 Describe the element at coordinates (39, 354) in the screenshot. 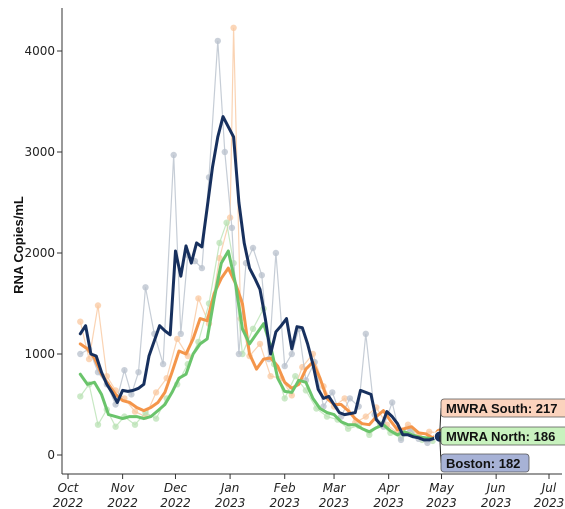

I see `y-tick-label: 1000` at that location.